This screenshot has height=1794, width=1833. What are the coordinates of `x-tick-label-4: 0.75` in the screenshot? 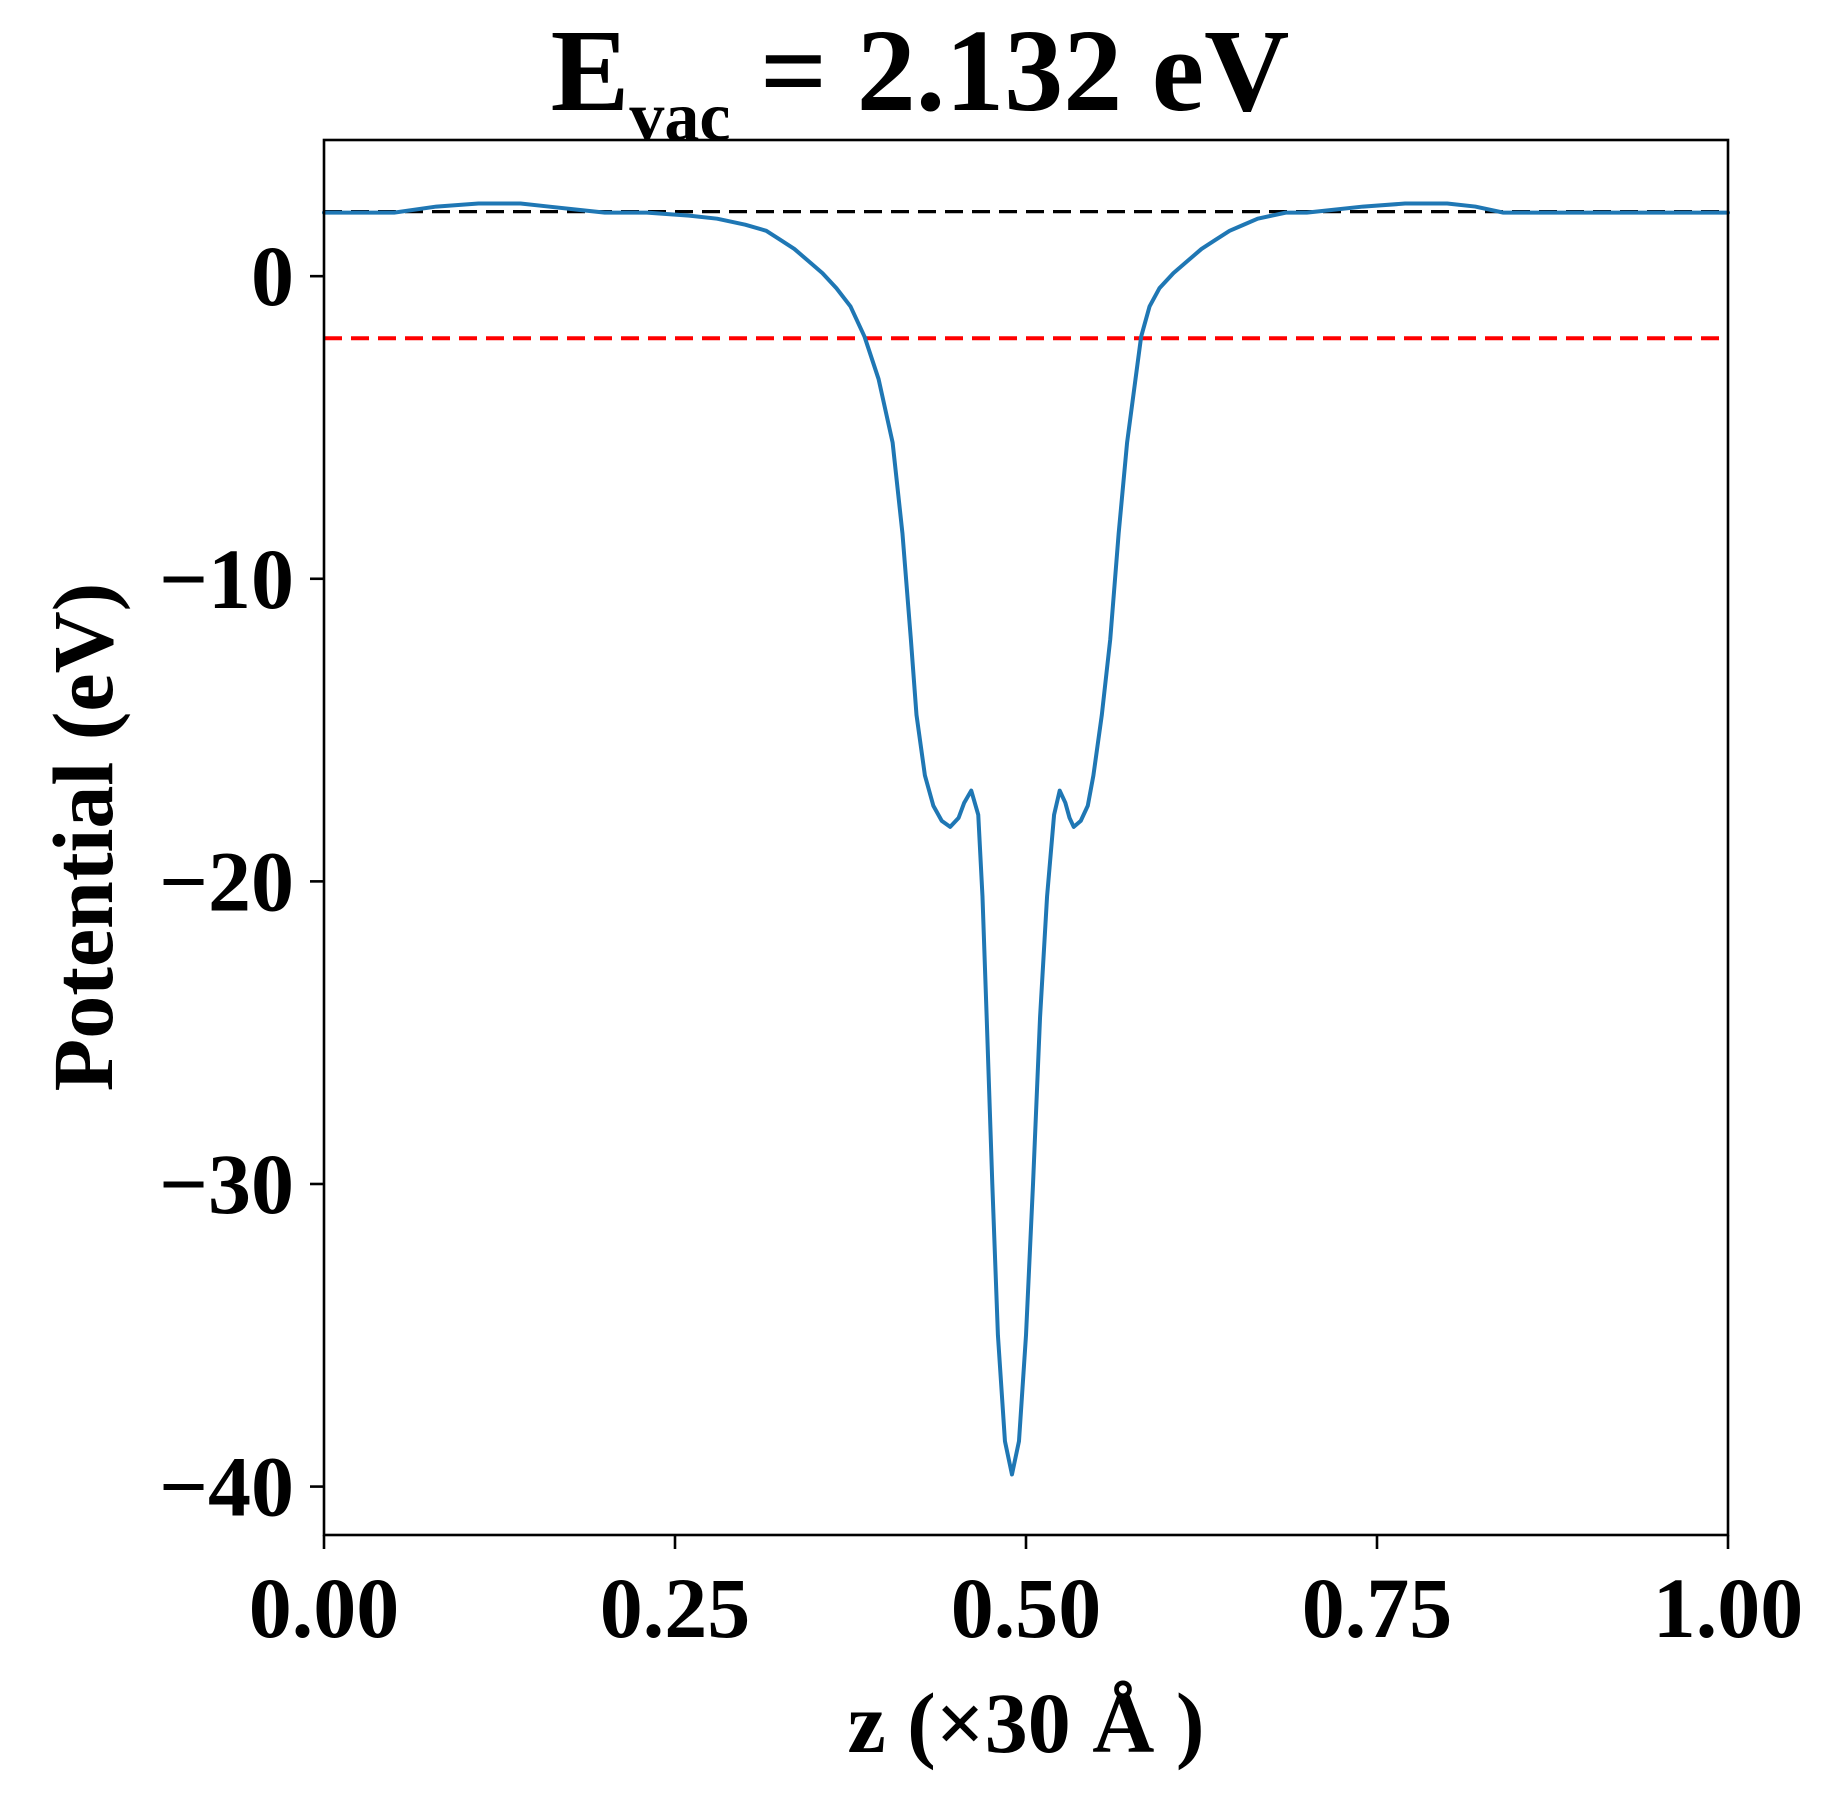 It's located at (1377, 1608).